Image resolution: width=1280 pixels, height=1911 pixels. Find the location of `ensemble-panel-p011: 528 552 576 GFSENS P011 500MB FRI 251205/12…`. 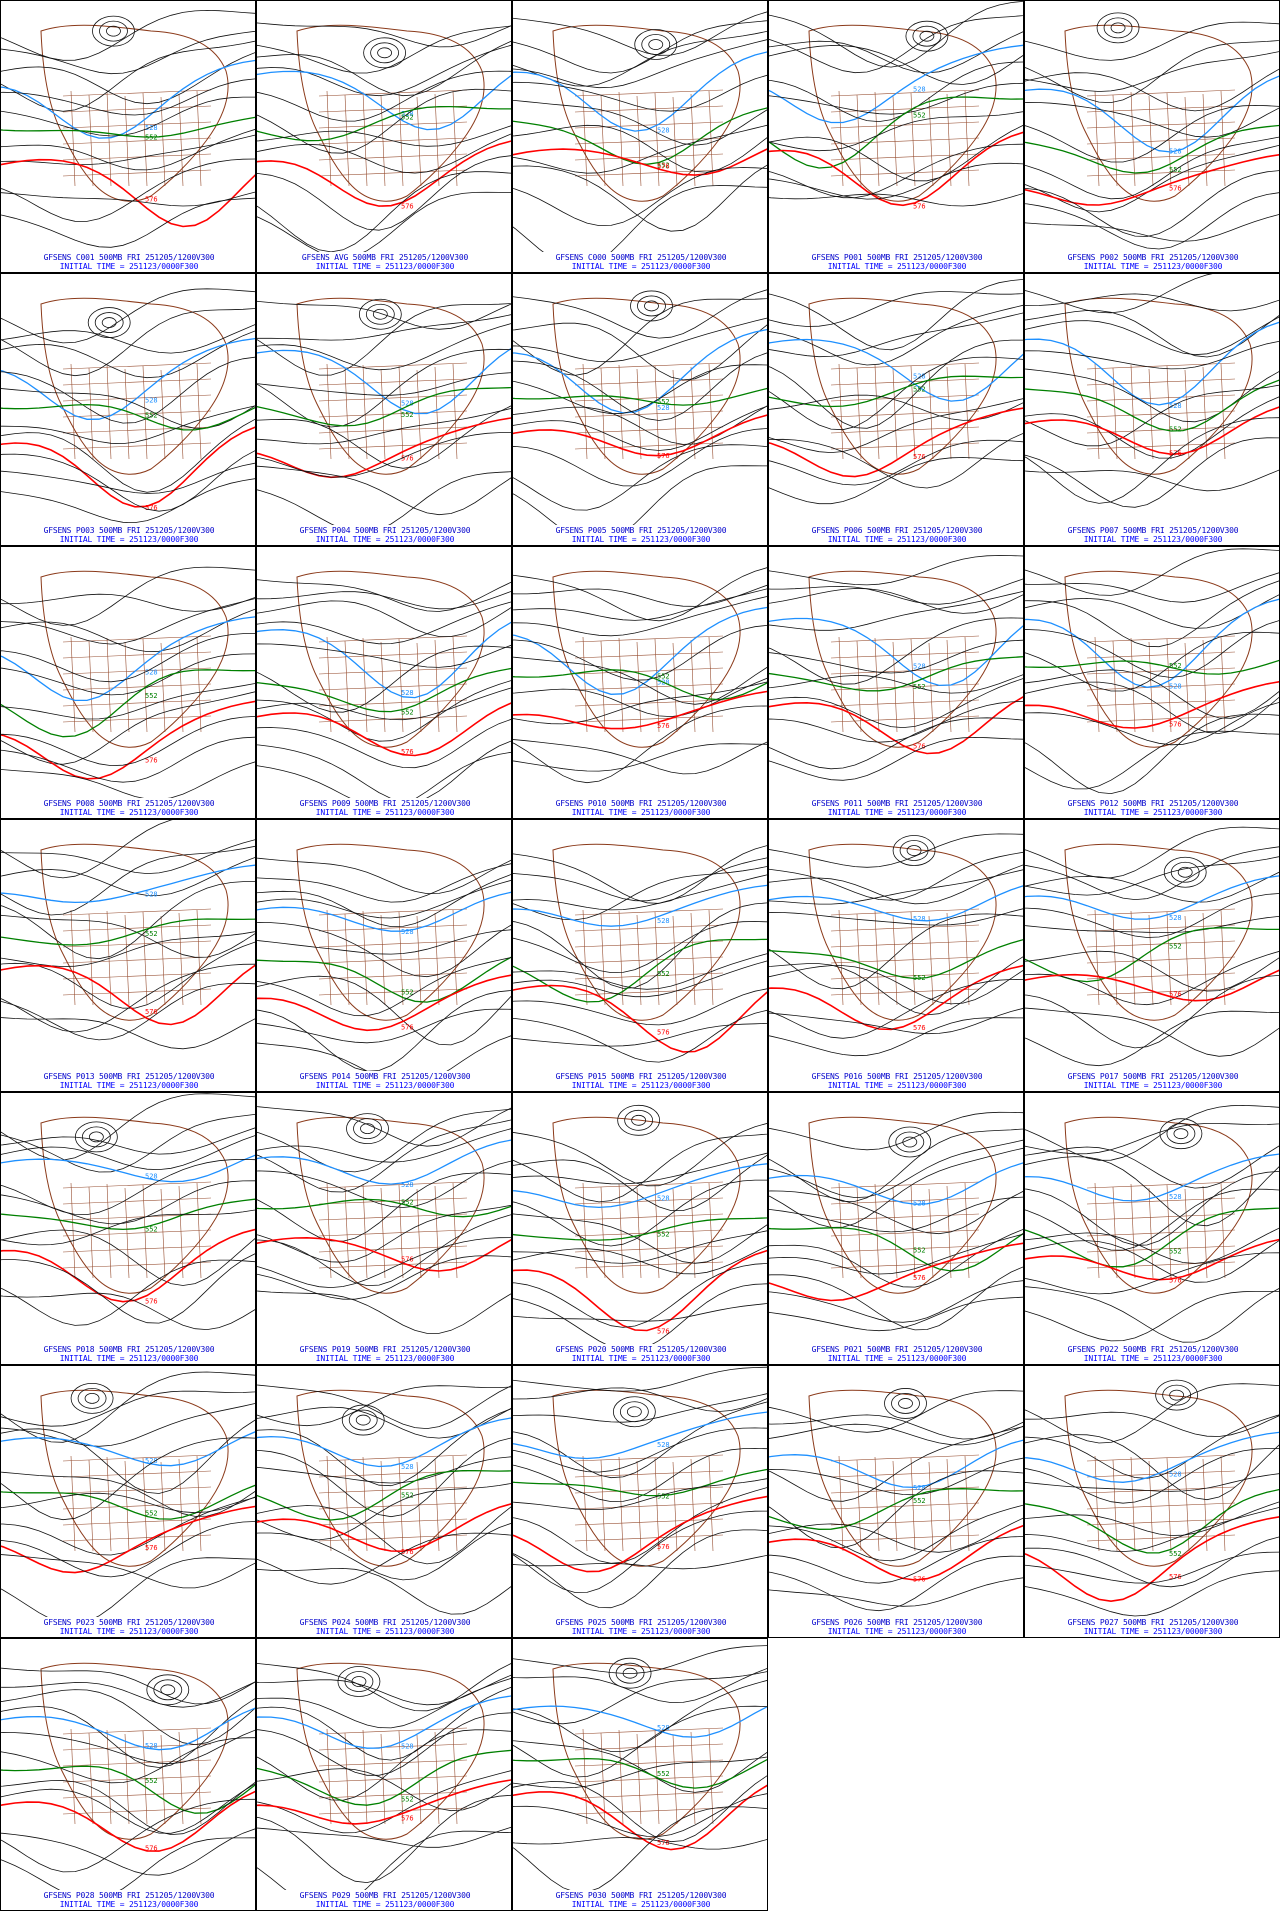

ensemble-panel-p011: 528 552 576 GFSENS P011 500MB FRI 251205/12… is located at coordinates (896, 682).